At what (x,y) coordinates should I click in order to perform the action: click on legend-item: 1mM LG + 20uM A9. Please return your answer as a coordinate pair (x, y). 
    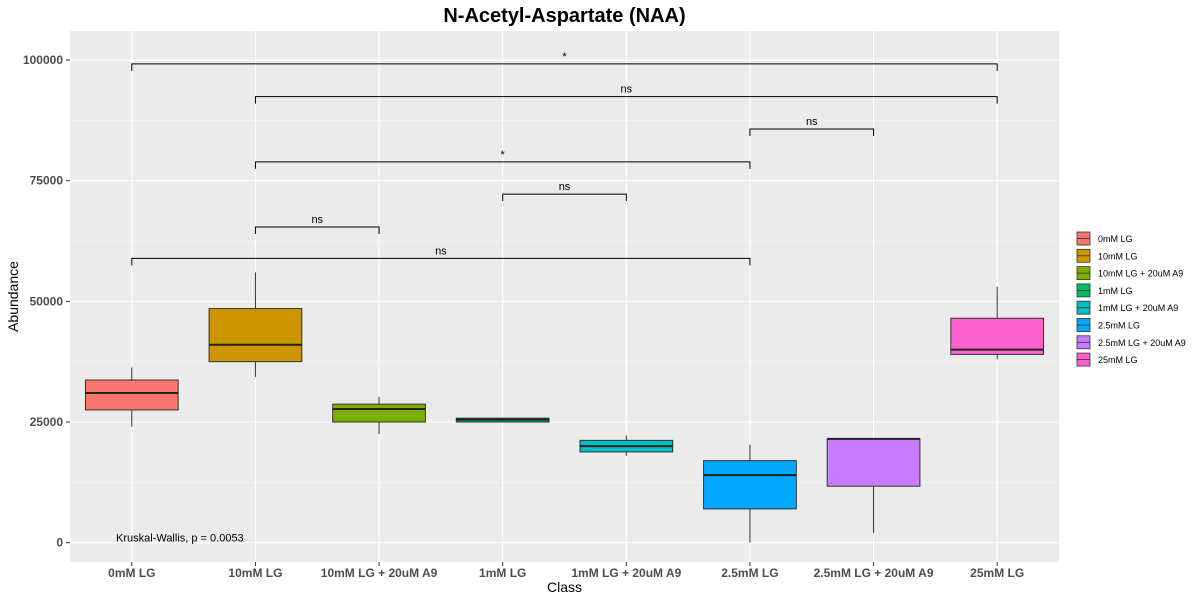
    Looking at the image, I should click on (1127, 307).